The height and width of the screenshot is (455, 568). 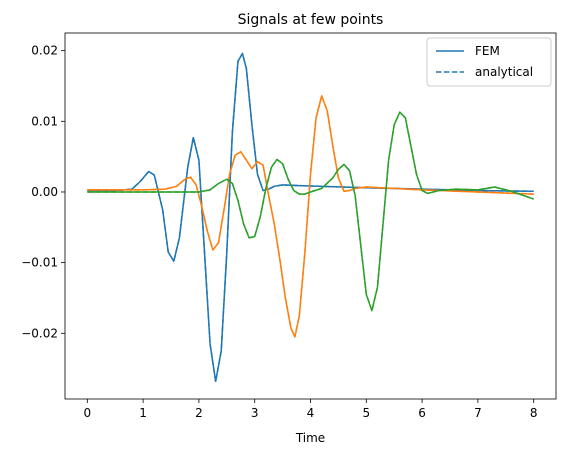 I want to click on y-tick-label: −0.01, so click(x=39, y=263).